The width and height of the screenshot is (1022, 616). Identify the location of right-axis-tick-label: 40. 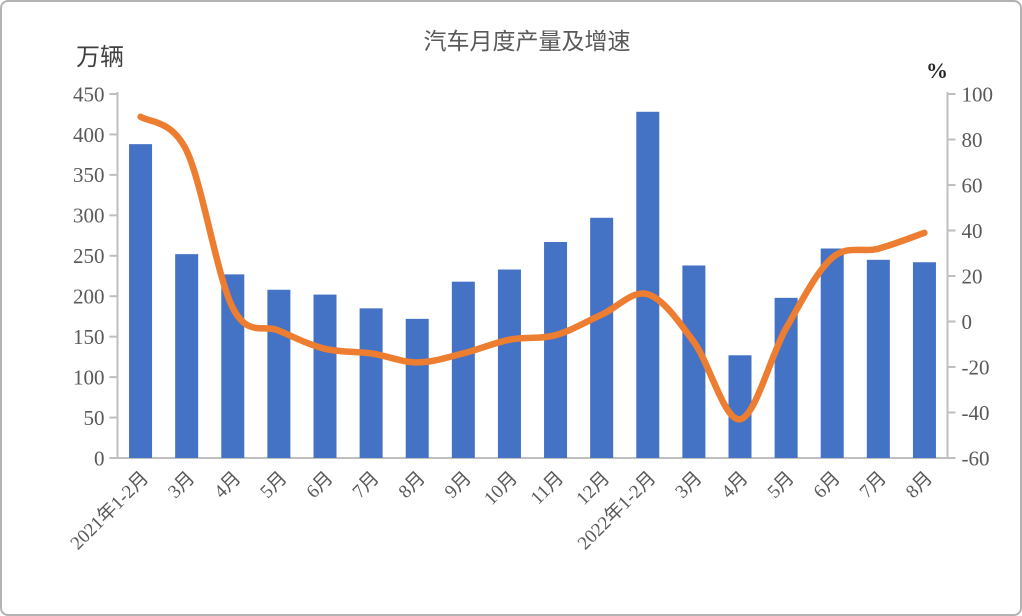
(972, 231).